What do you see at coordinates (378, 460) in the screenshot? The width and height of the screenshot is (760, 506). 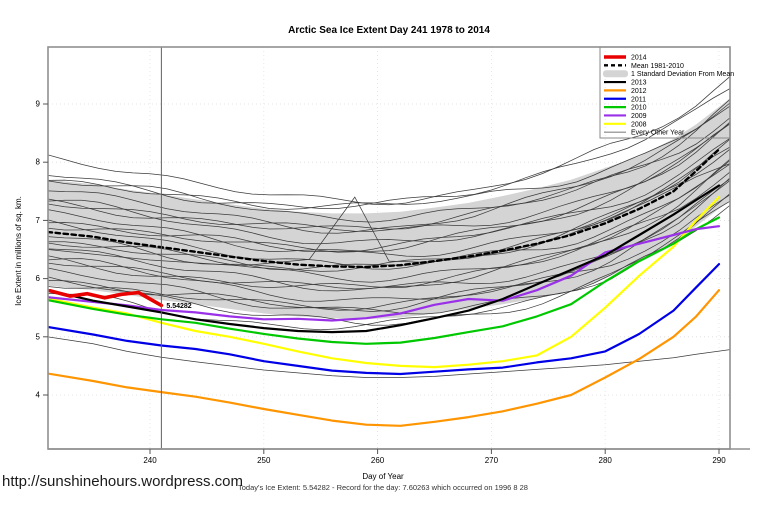 I see `x-tick-label: 260` at bounding box center [378, 460].